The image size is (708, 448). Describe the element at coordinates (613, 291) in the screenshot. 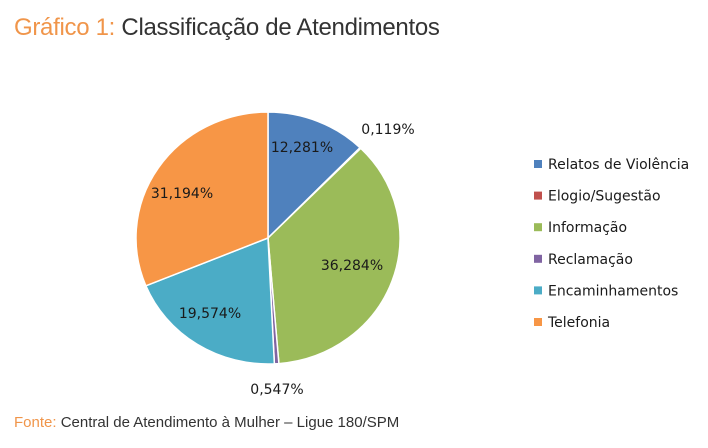

I see `legend-label-5: Encaminhamentos` at that location.